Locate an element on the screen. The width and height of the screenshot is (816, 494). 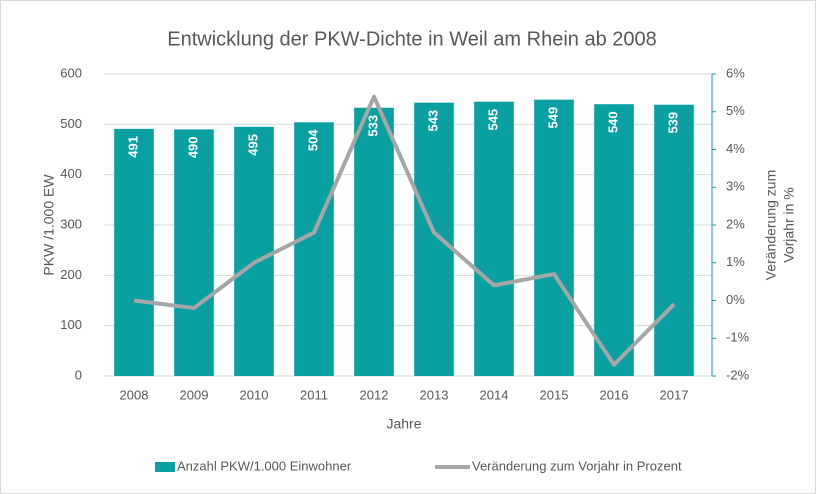
y-tick-label: 400 is located at coordinates (71, 173).